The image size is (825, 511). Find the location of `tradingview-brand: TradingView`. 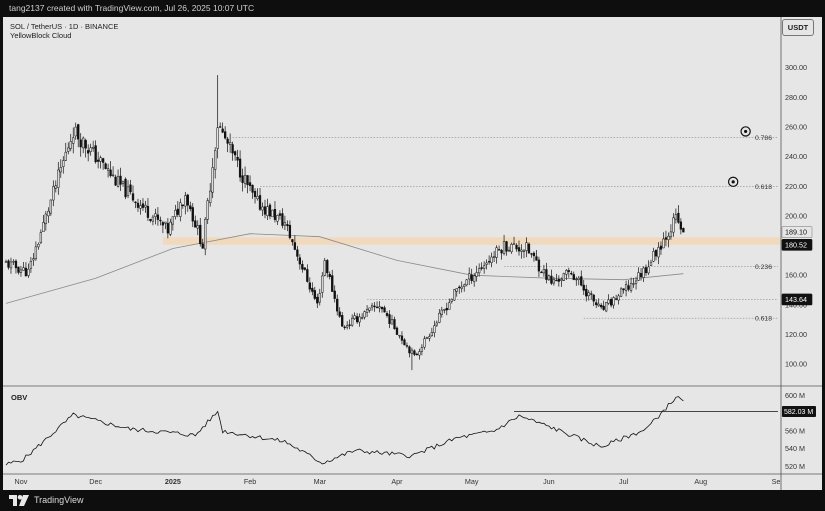

tradingview-brand: TradingView is located at coordinates (59, 500).